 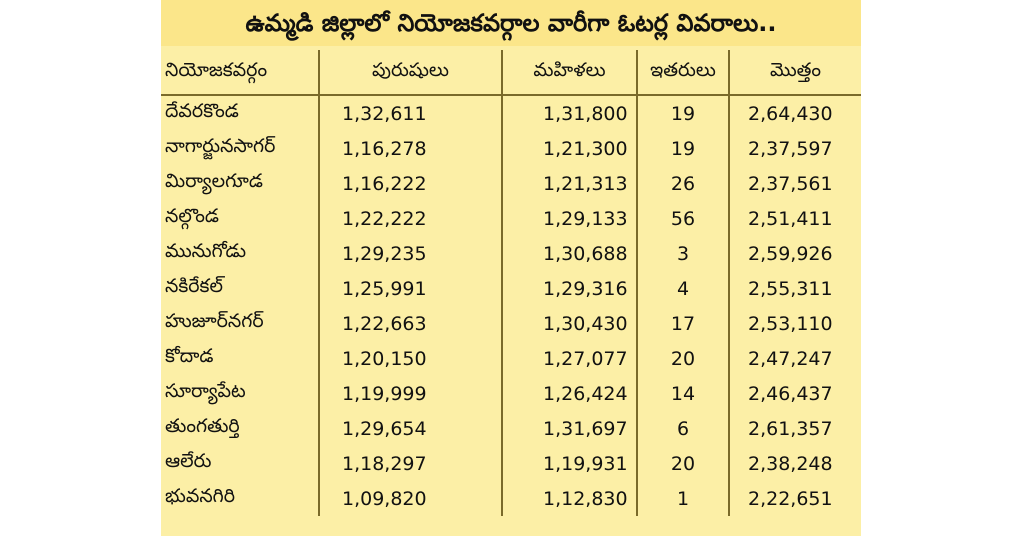 What do you see at coordinates (569, 183) in the screenshot?
I see `women-cell: 1,21,313` at bounding box center [569, 183].